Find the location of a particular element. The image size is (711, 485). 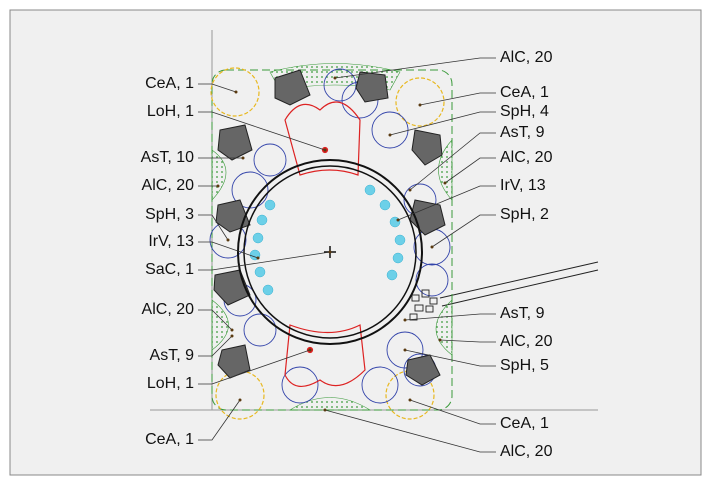

label: SaC, 1 is located at coordinates (169, 269).